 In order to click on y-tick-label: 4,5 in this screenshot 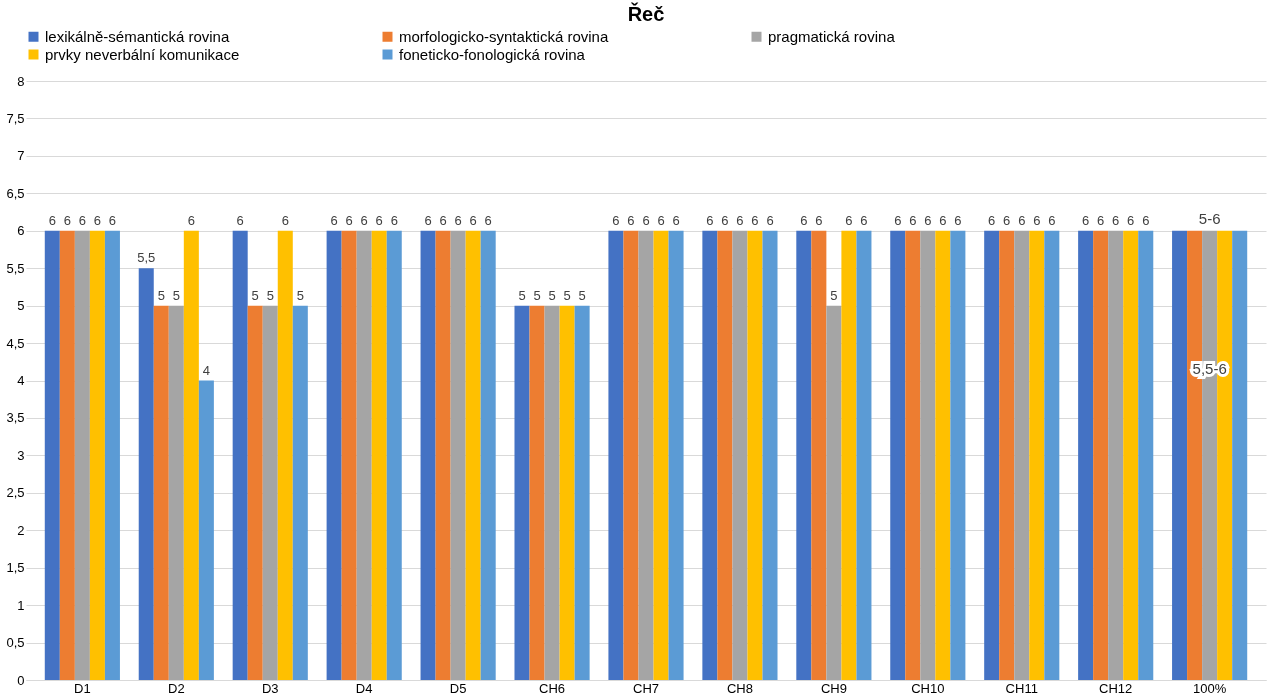, I will do `click(15, 343)`.